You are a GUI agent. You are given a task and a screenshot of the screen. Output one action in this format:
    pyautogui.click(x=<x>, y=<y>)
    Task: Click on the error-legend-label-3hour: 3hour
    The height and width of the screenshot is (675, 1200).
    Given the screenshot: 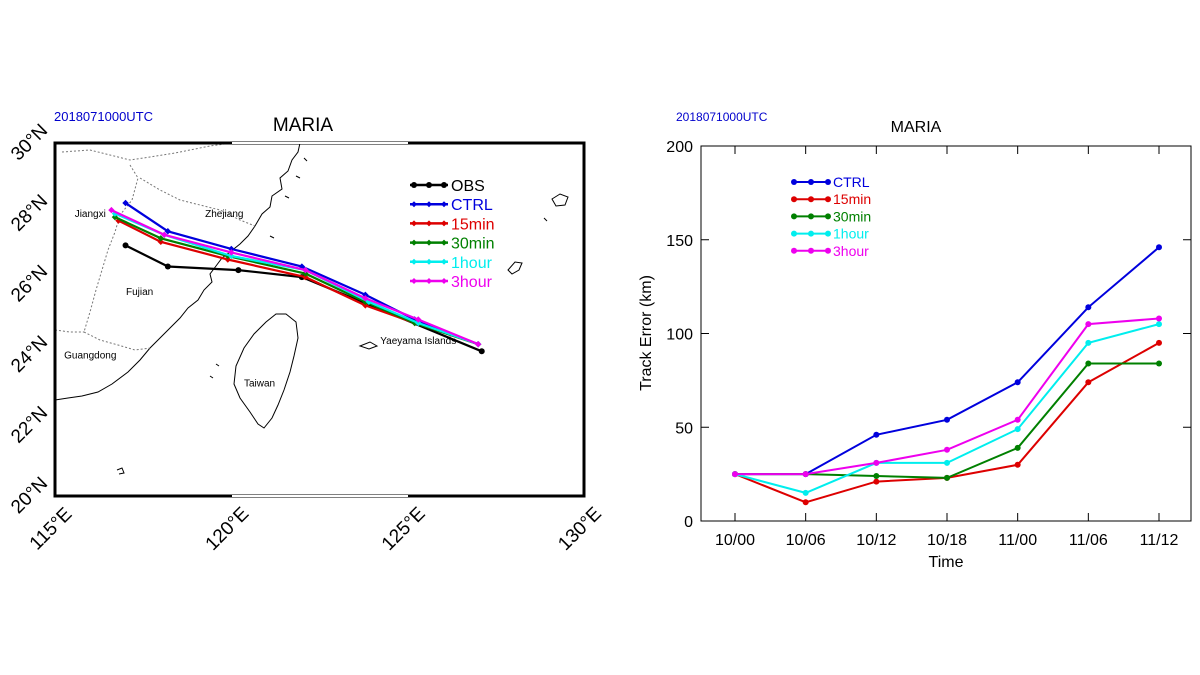 What is the action you would take?
    pyautogui.click(x=851, y=251)
    